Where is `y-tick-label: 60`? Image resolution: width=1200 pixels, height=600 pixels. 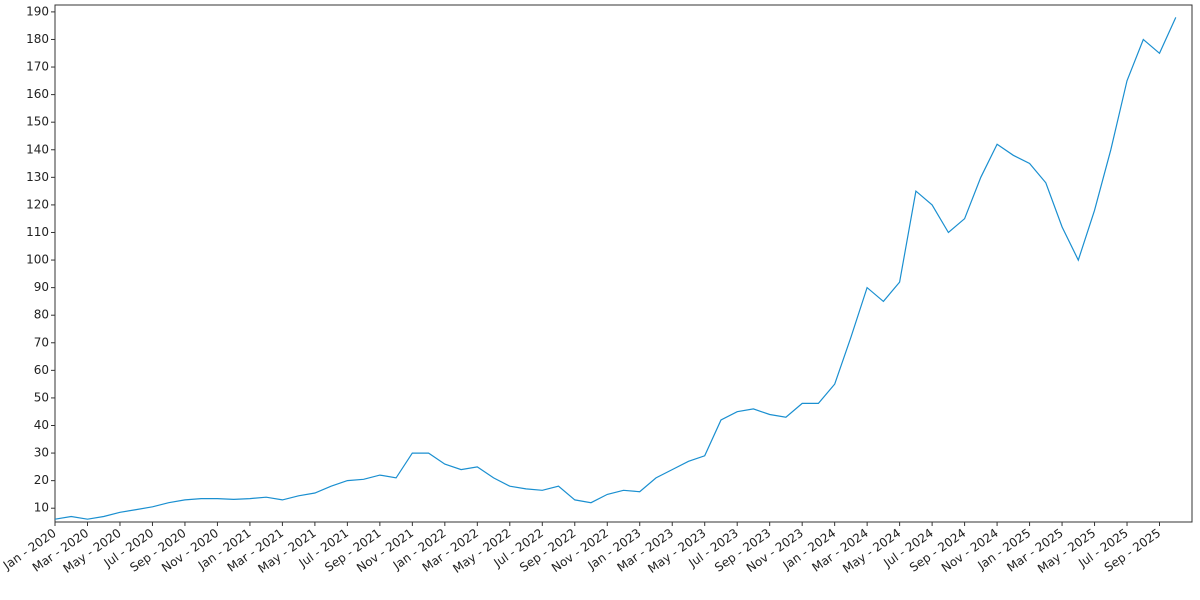 y-tick-label: 60 is located at coordinates (41, 370).